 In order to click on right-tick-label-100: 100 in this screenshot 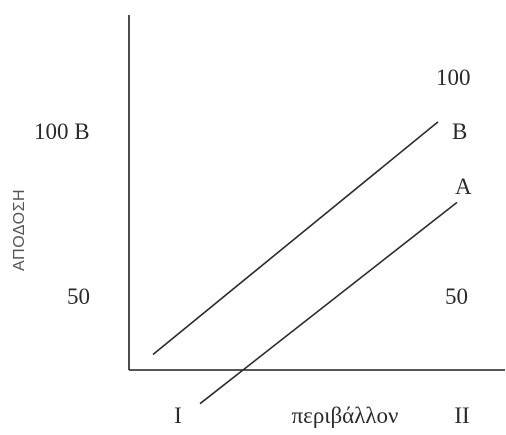, I will do `click(453, 77)`.